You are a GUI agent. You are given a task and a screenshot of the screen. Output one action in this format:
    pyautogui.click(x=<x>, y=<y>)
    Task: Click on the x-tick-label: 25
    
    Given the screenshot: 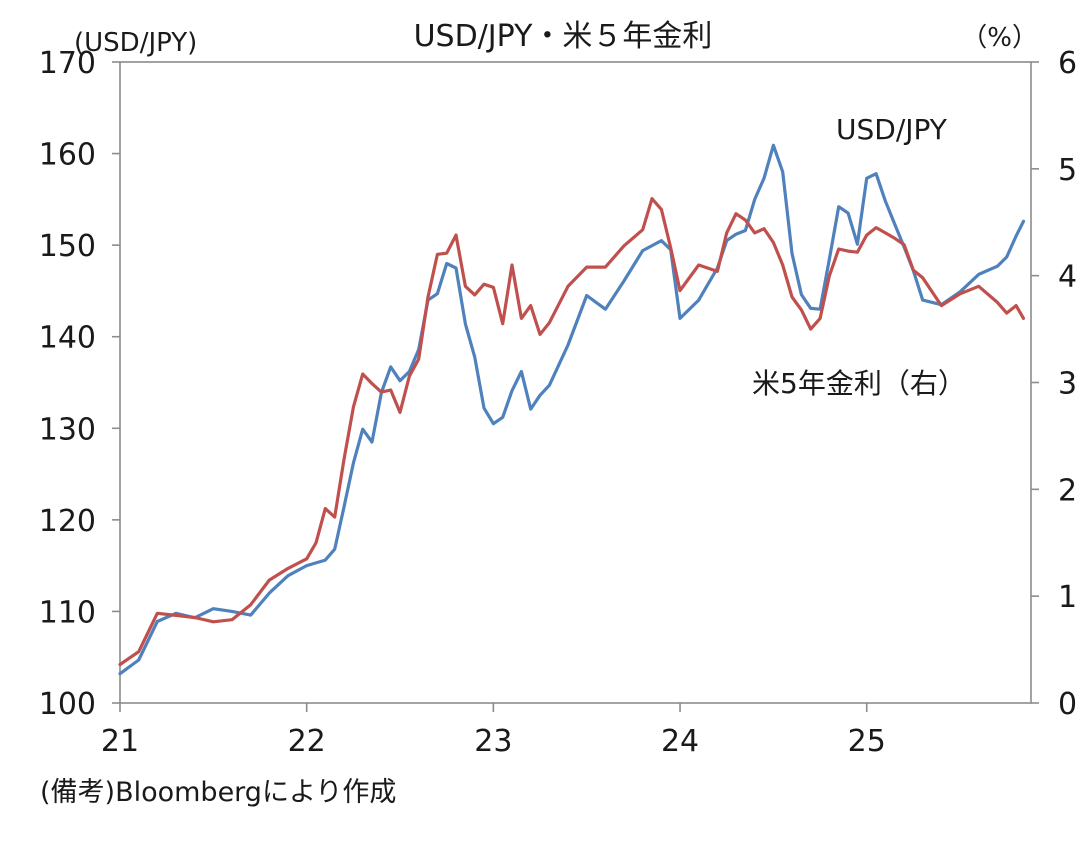 What is the action you would take?
    pyautogui.click(x=867, y=741)
    